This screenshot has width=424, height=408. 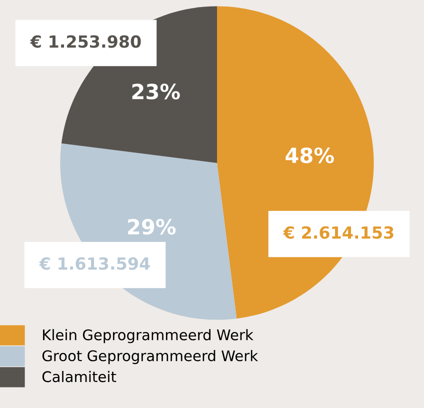 What do you see at coordinates (156, 92) in the screenshot?
I see `data-label: 23%` at bounding box center [156, 92].